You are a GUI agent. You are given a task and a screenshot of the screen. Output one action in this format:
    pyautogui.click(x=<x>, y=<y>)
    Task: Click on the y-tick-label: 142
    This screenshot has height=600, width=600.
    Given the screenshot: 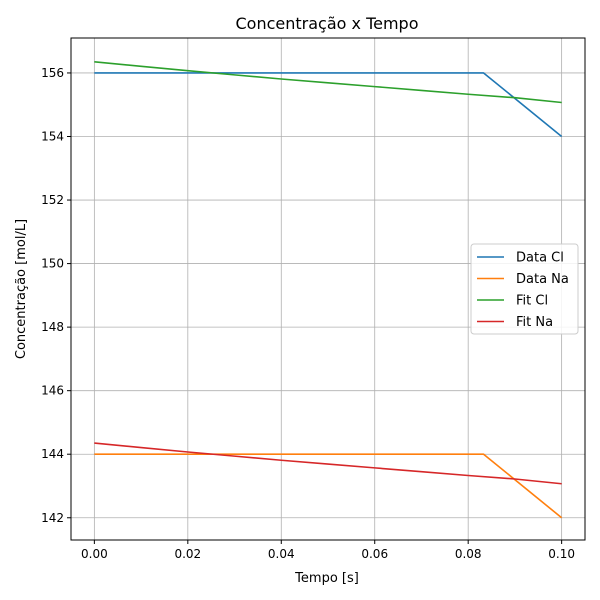 What is the action you would take?
    pyautogui.click(x=52, y=518)
    